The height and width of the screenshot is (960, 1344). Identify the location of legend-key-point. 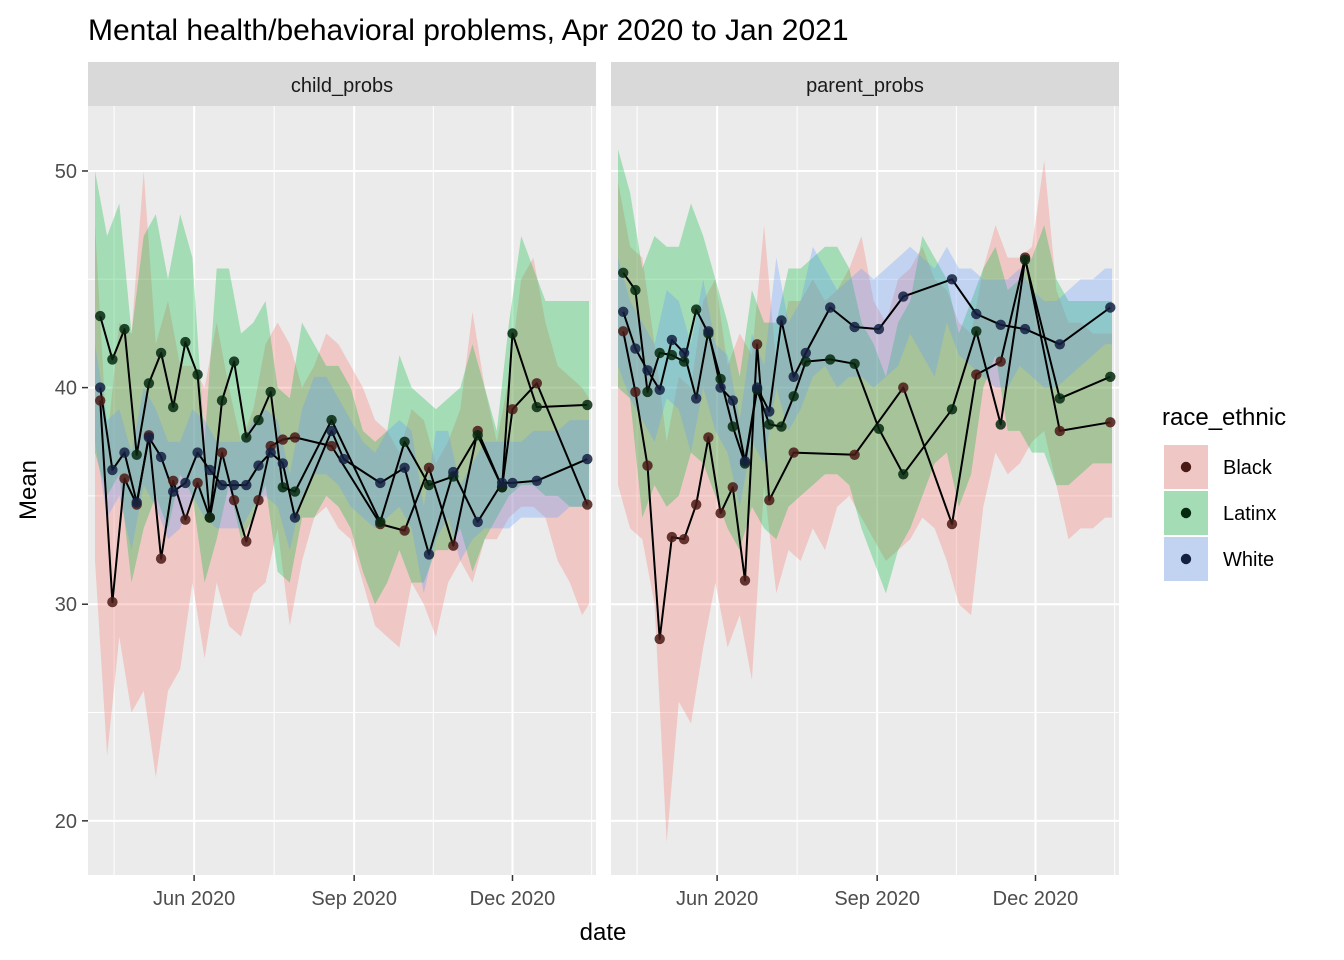
(1186, 513).